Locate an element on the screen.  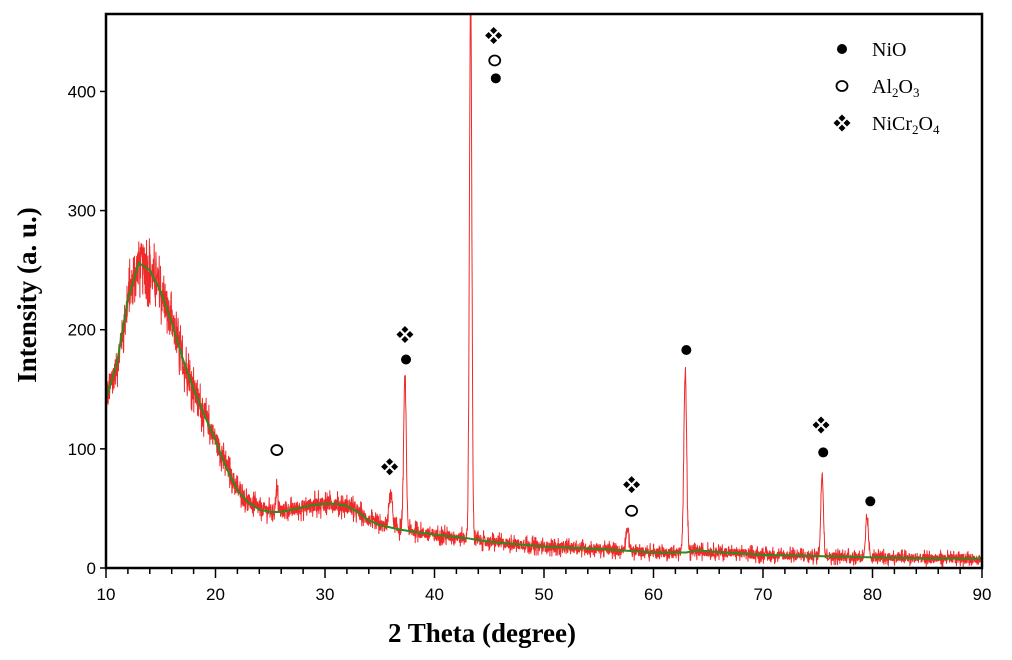
legend-four-diamond-icon is located at coordinates (842, 123).